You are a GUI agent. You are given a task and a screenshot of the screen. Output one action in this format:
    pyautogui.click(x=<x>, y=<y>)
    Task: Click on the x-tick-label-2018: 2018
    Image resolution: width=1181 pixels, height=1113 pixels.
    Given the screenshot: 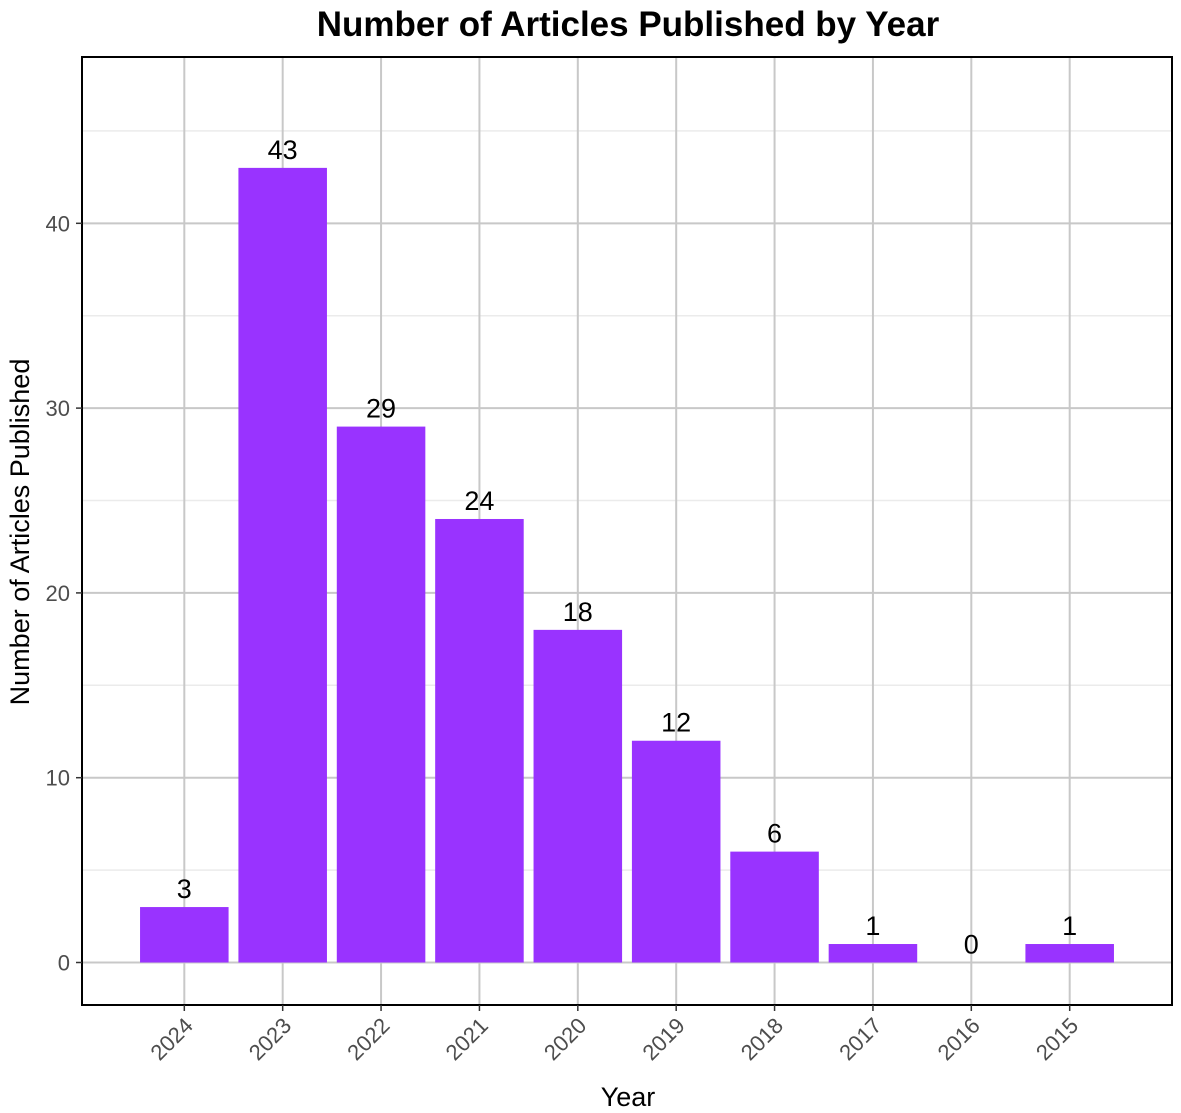 What is the action you would take?
    pyautogui.click(x=762, y=1039)
    